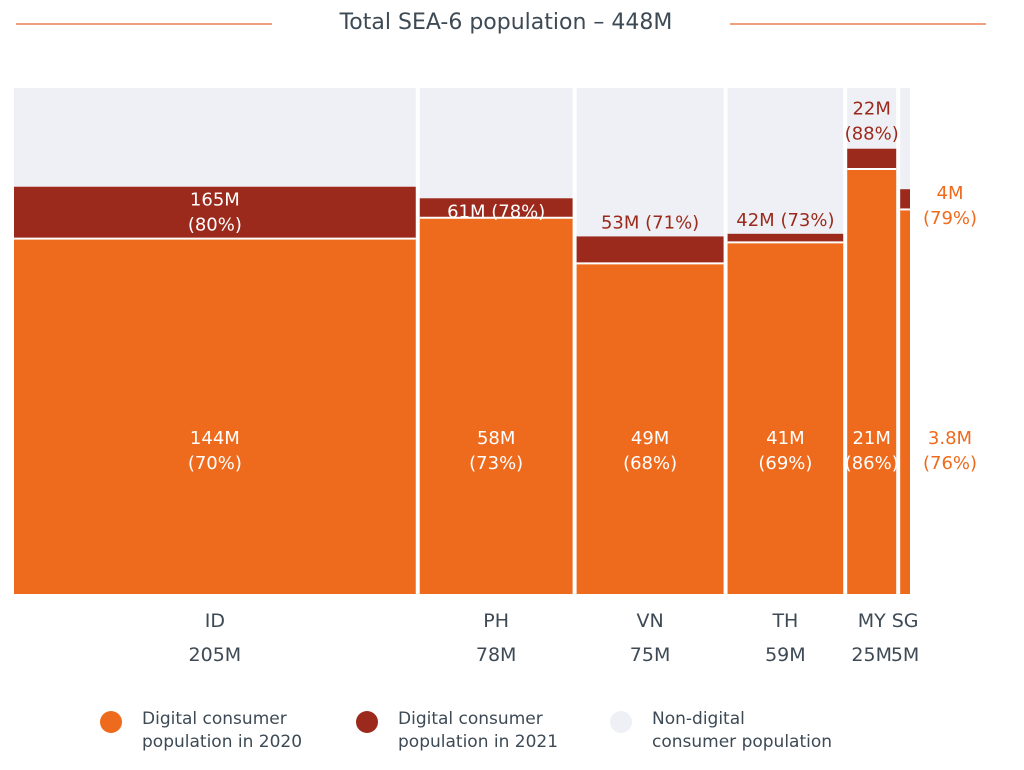 The height and width of the screenshot is (770, 1024). Describe the element at coordinates (506, 22) in the screenshot. I see `chart-title: Total SEA-6 population – 448M` at that location.